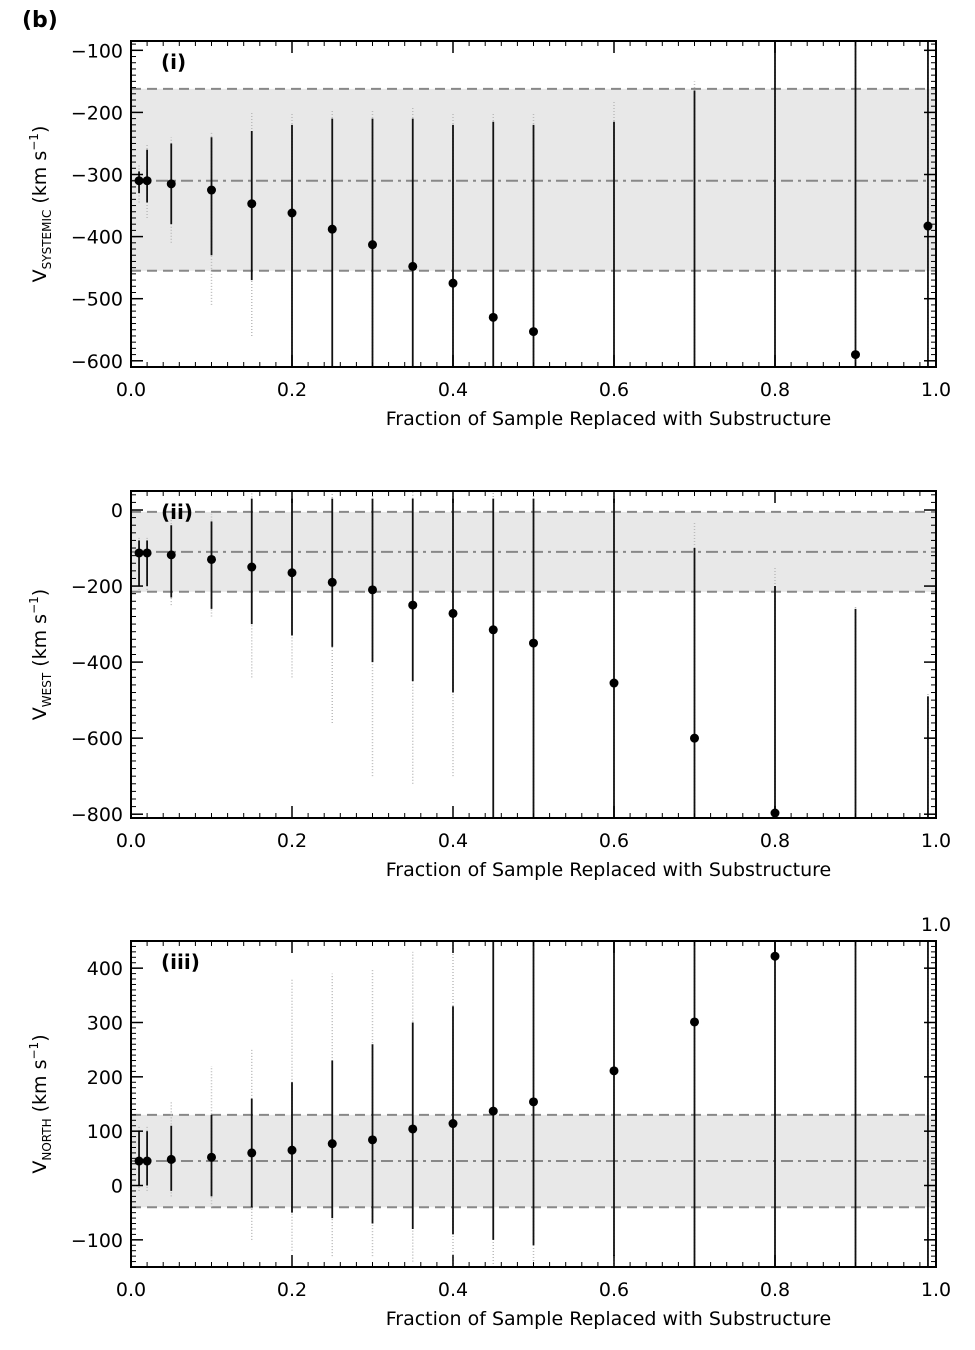 The width and height of the screenshot is (975, 1350). Describe the element at coordinates (97, 176) in the screenshot. I see `y-tick-label: −300` at that location.